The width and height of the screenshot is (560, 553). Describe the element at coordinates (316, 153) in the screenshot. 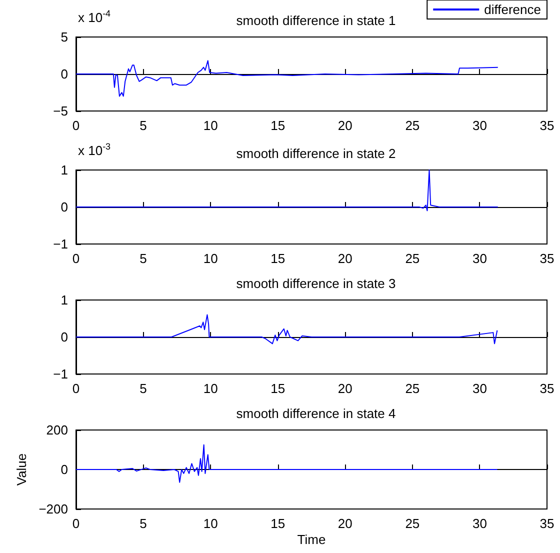

I see `chart-title: smooth difference in state 2` at that location.